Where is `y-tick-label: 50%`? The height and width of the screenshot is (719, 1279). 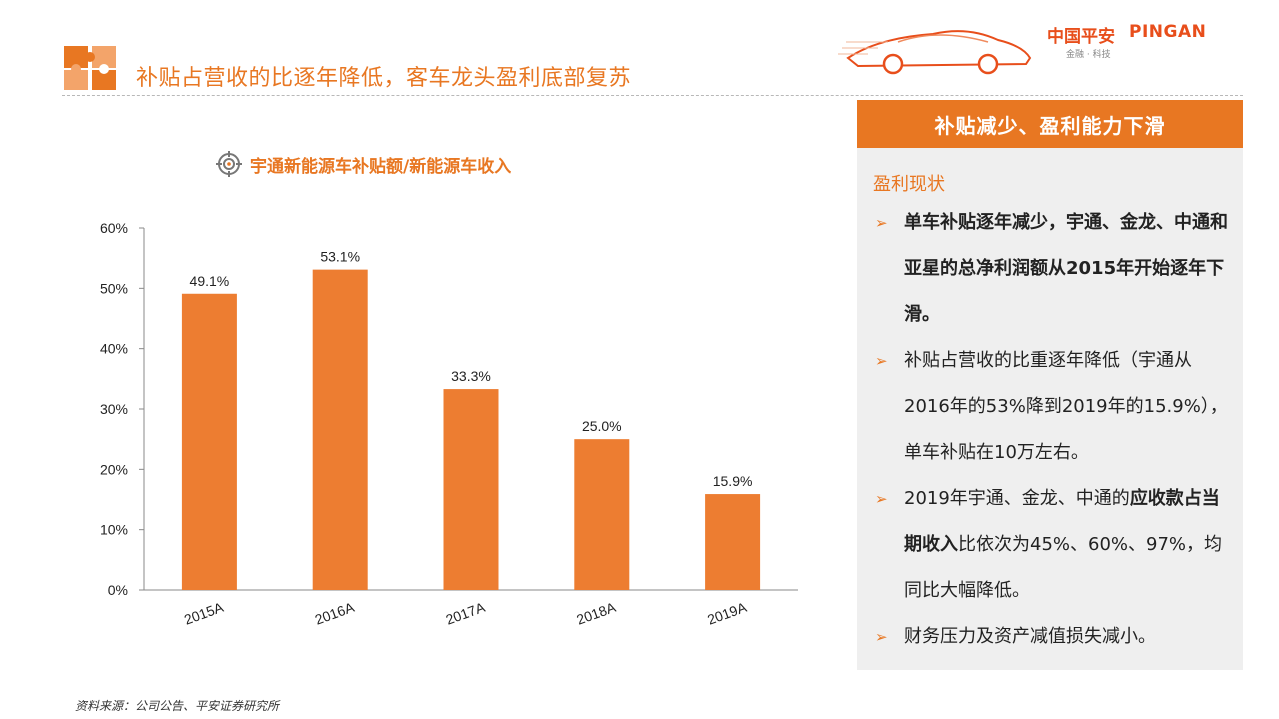 y-tick-label: 50% is located at coordinates (114, 288).